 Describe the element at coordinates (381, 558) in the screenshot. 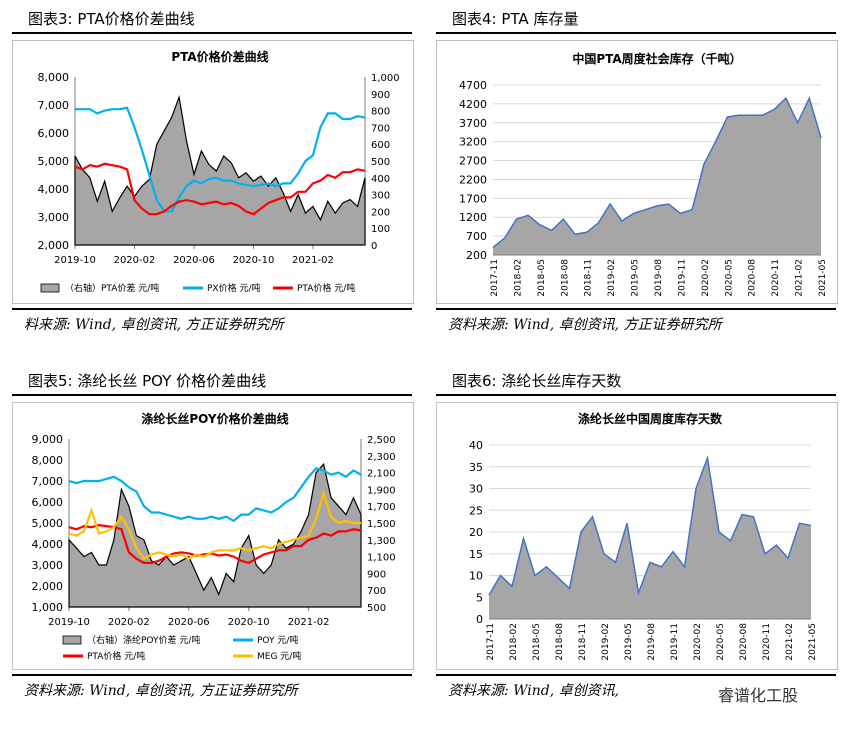

I see `fig5-y2-tick-label: 1,100` at that location.